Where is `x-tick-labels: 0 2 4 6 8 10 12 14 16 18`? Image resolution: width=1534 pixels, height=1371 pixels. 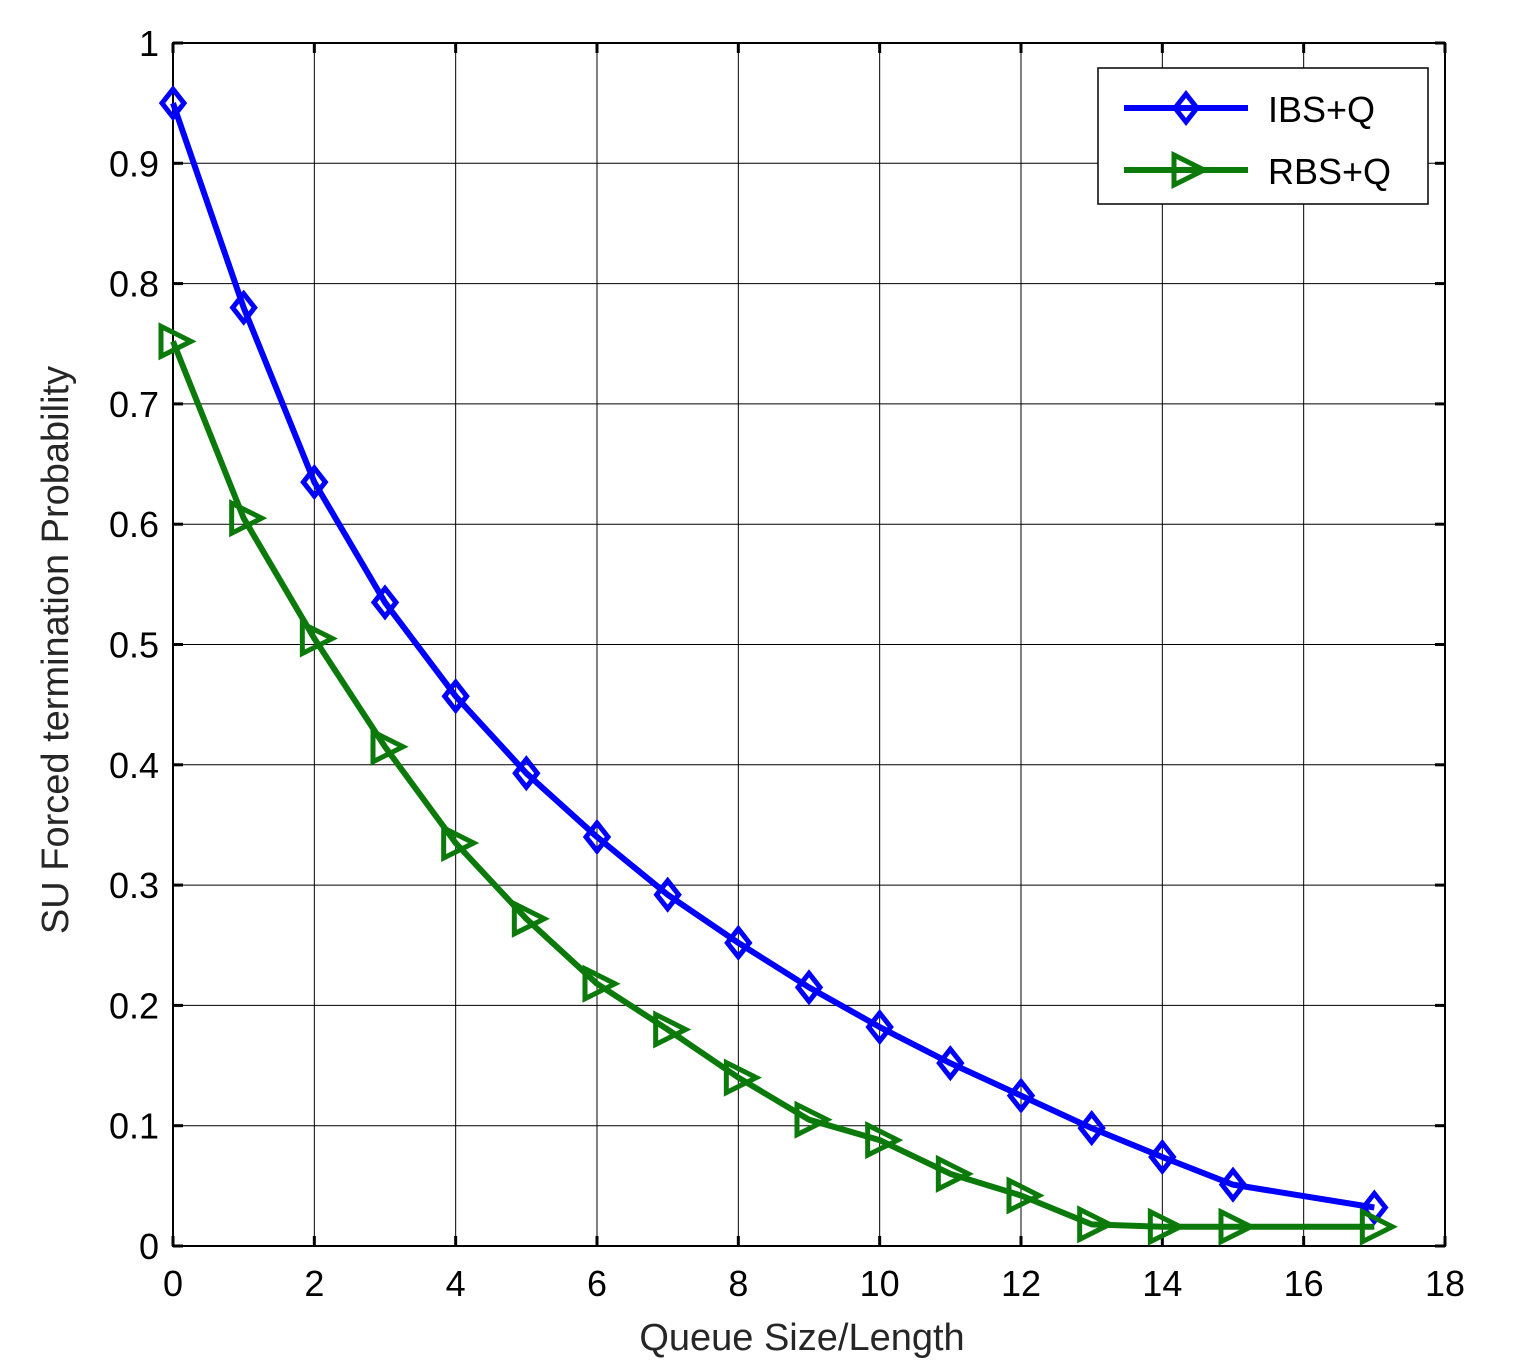
x-tick-labels: 0 2 4 6 8 10 12 14 16 18 is located at coordinates (814, 1283).